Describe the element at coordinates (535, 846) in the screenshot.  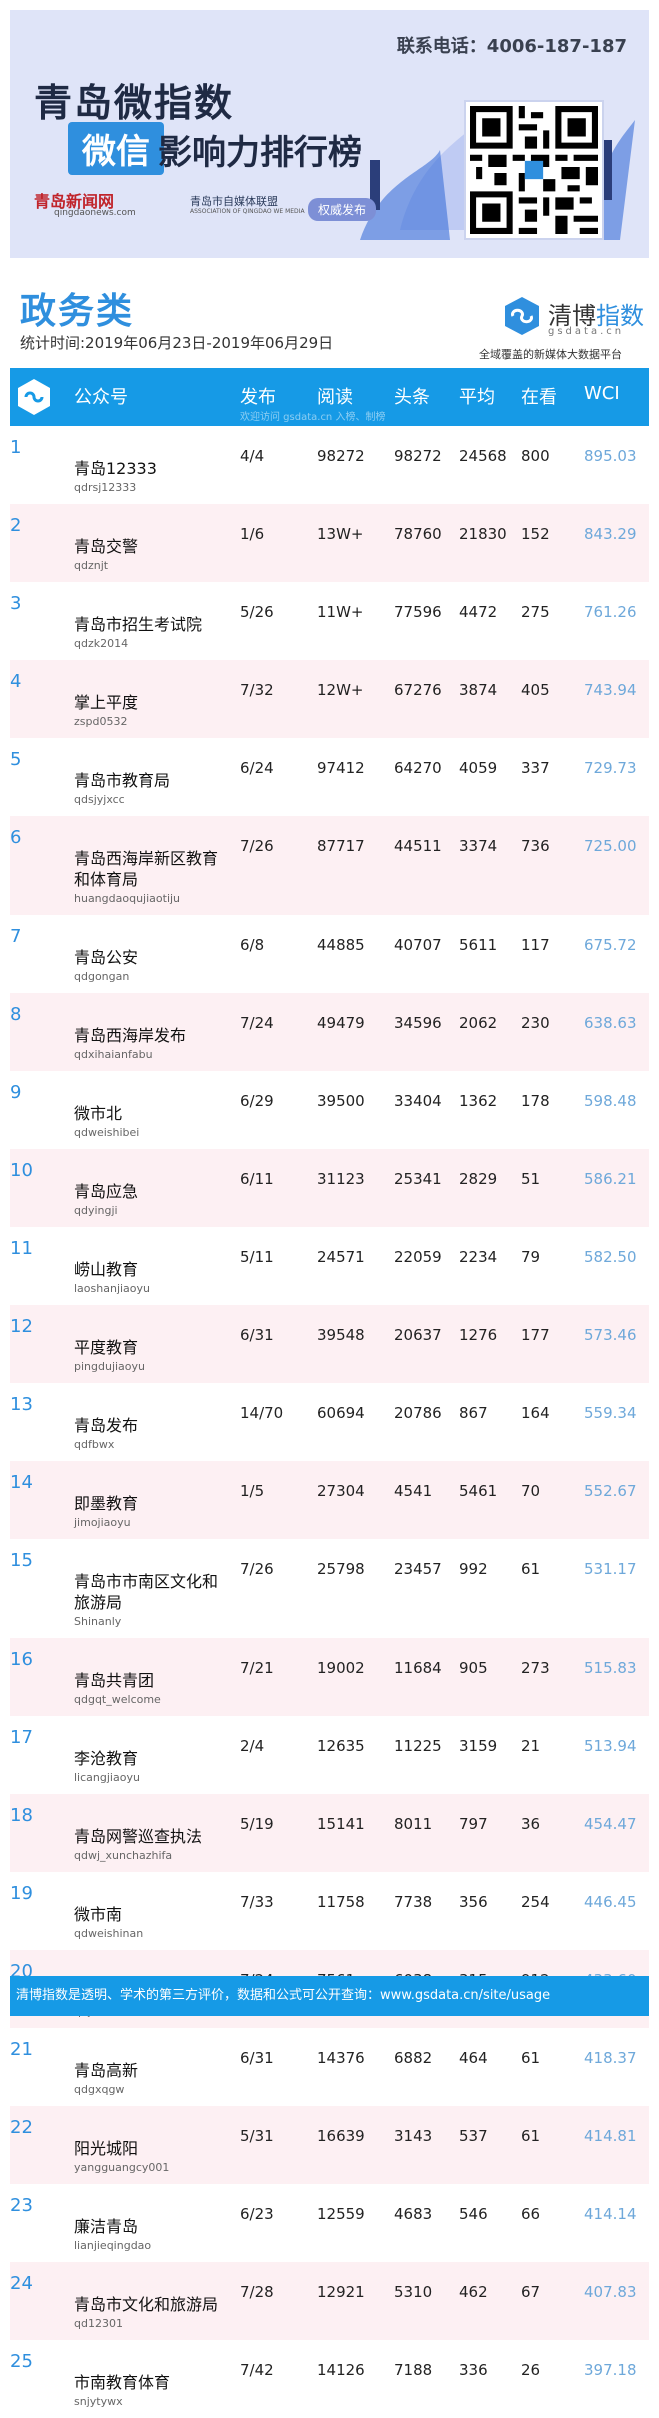
I see `cell-look: 736` at that location.